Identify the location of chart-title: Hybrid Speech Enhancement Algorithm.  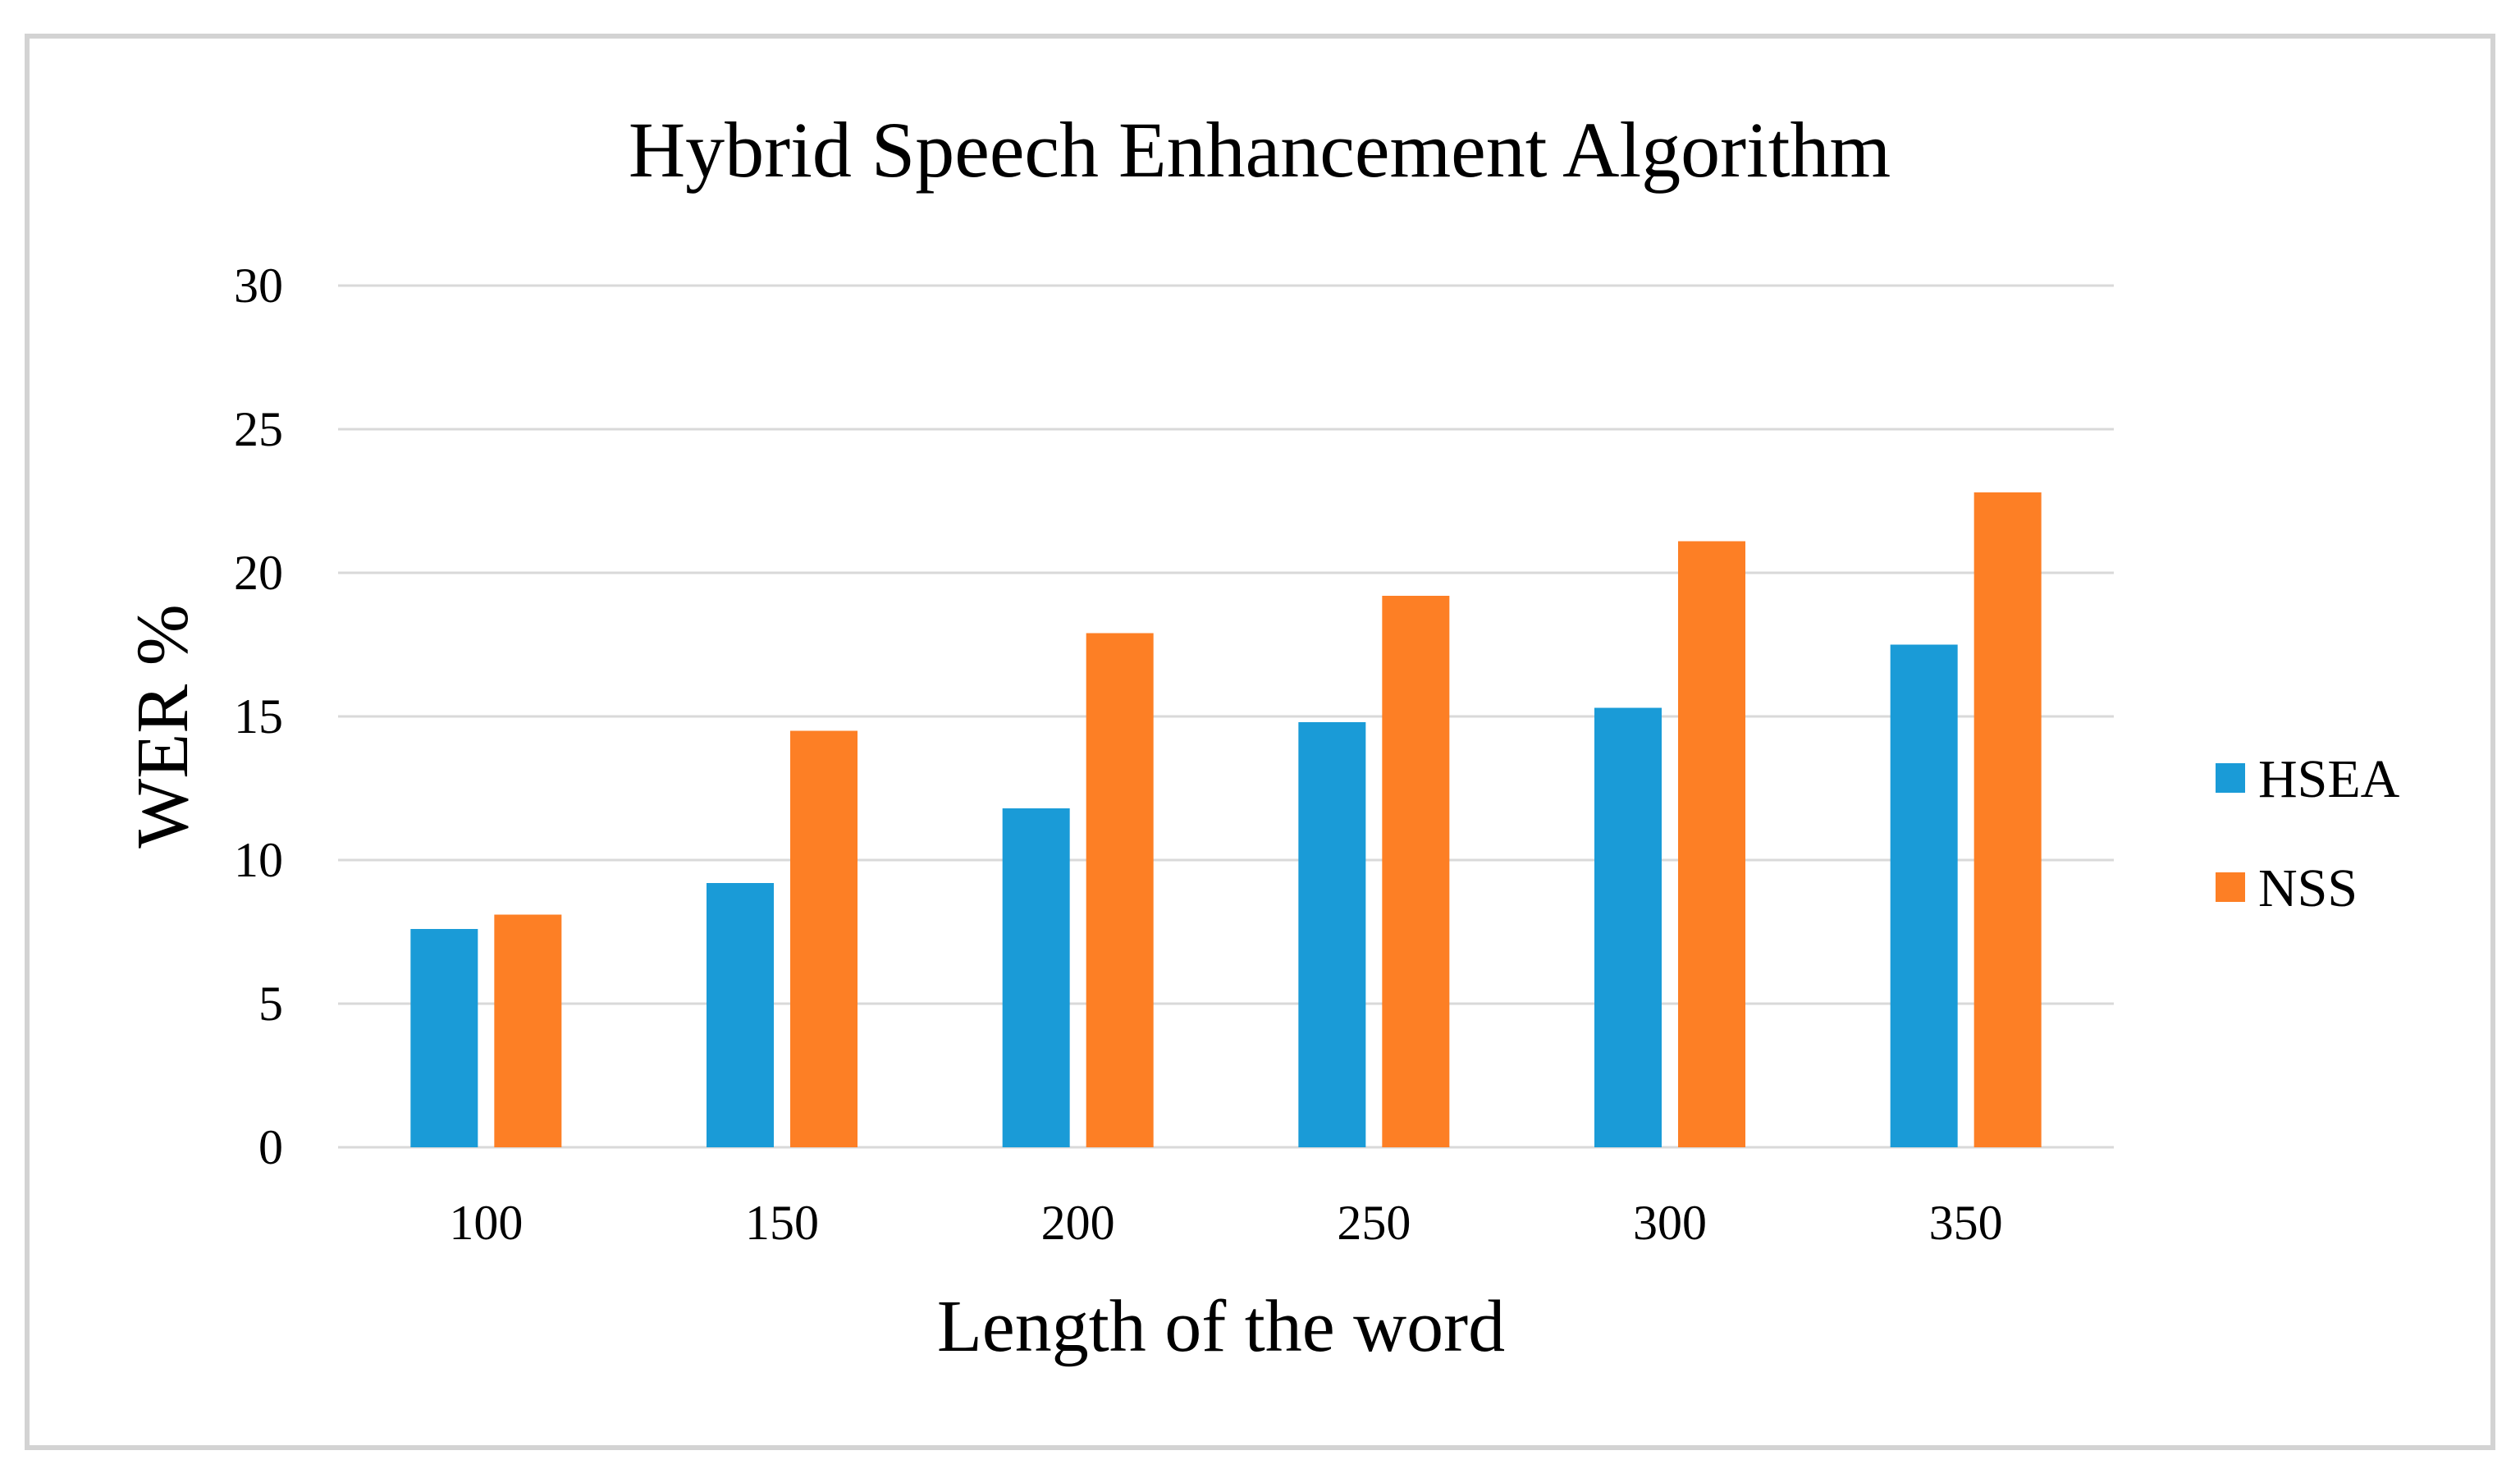
(1260, 150).